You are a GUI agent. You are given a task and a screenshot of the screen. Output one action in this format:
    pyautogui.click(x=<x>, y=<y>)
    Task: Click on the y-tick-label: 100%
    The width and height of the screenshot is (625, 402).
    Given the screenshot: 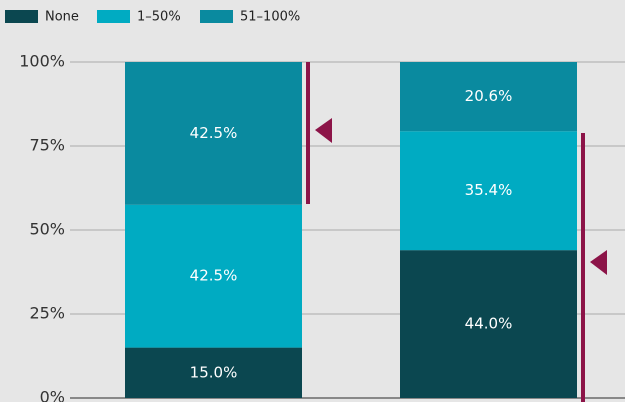 What is the action you would take?
    pyautogui.click(x=42, y=61)
    